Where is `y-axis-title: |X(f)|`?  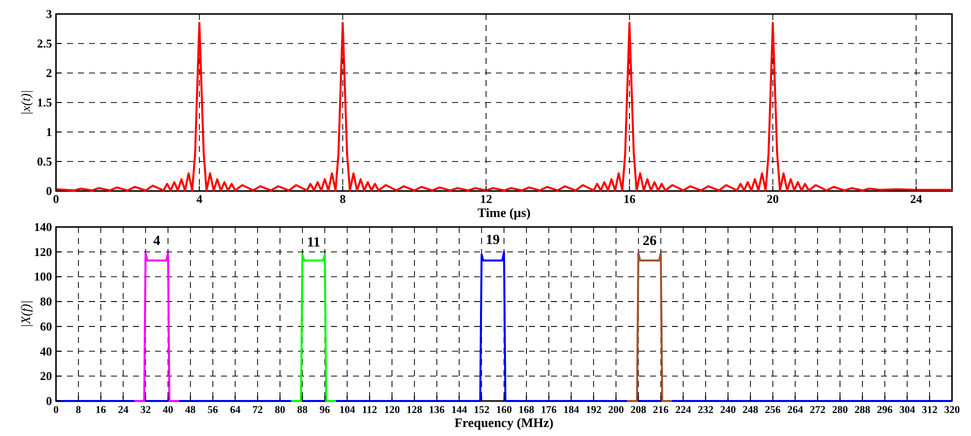
y-axis-title: |X(f)| is located at coordinates (25, 314).